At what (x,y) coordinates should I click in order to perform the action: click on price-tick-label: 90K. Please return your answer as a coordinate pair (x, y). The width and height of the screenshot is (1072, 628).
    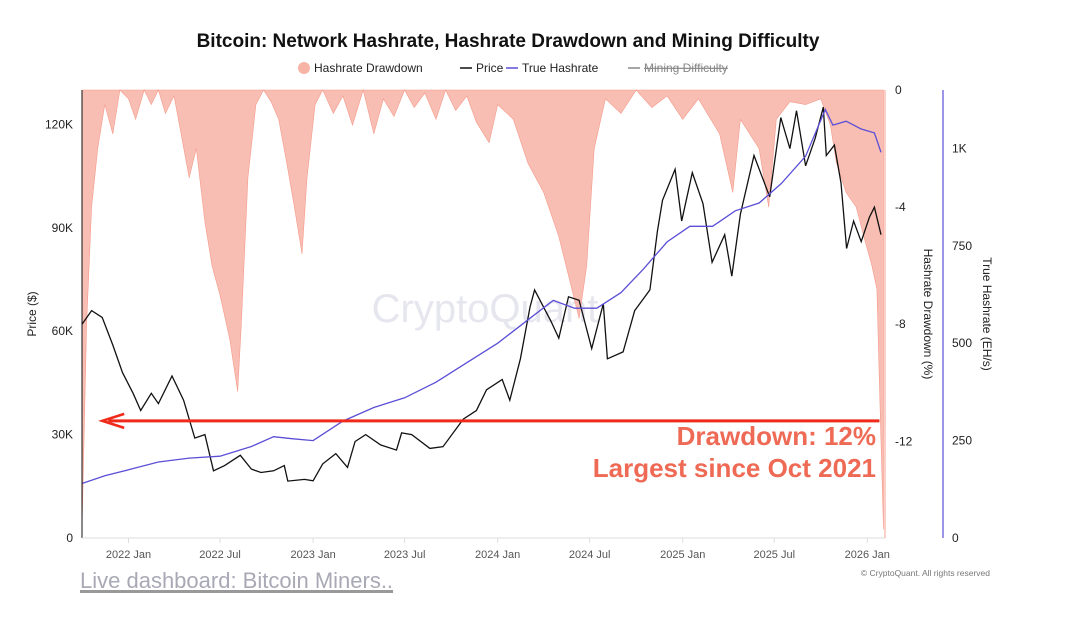
    Looking at the image, I should click on (62, 228).